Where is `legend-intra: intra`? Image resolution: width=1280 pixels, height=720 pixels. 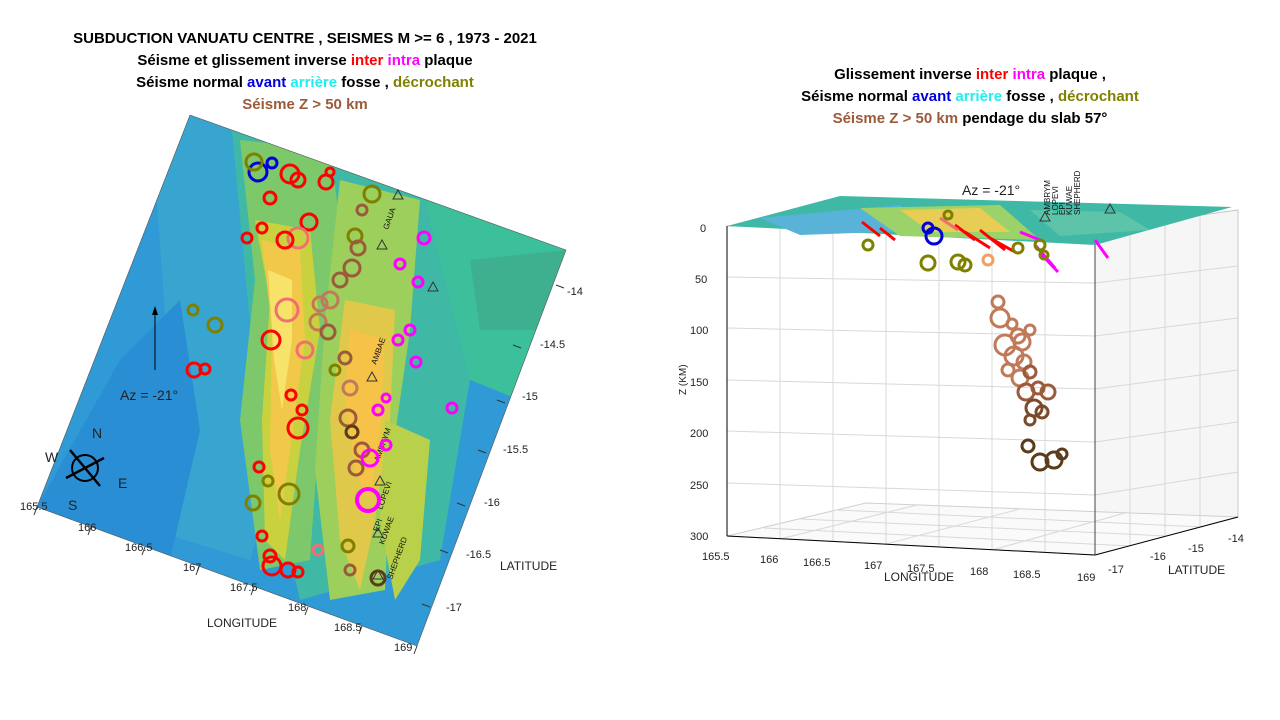 legend-intra: intra is located at coordinates (404, 60).